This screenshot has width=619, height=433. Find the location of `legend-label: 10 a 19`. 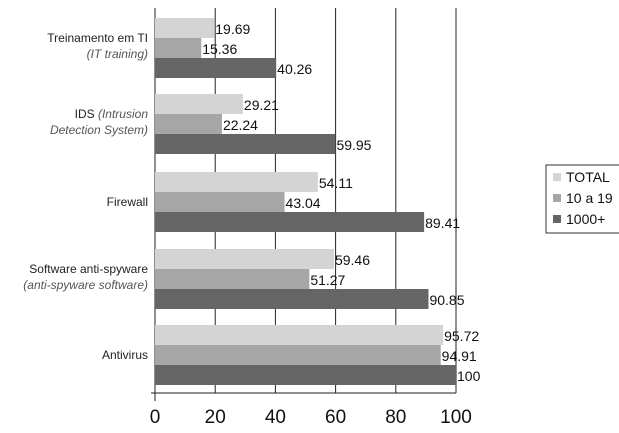

legend-label: 10 a 19 is located at coordinates (589, 198).